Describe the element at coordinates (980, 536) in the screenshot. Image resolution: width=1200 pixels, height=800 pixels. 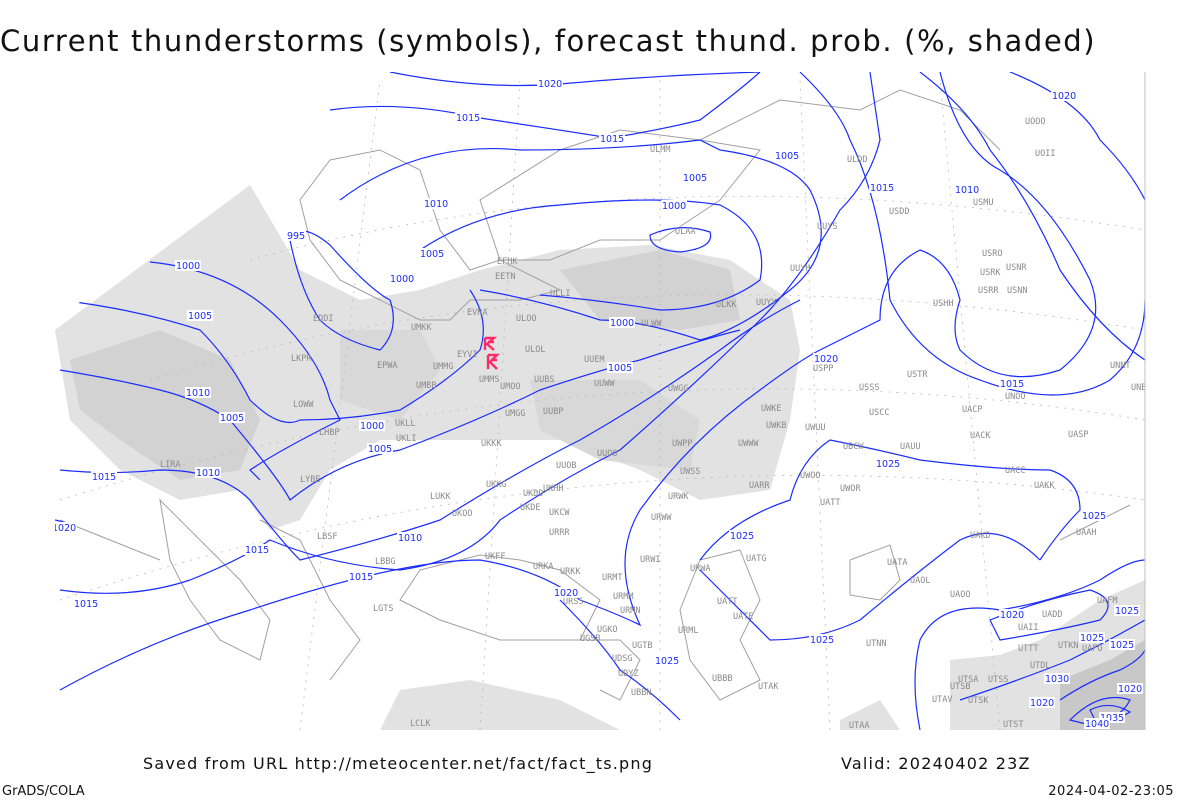
I see `station-label: UAKD` at that location.